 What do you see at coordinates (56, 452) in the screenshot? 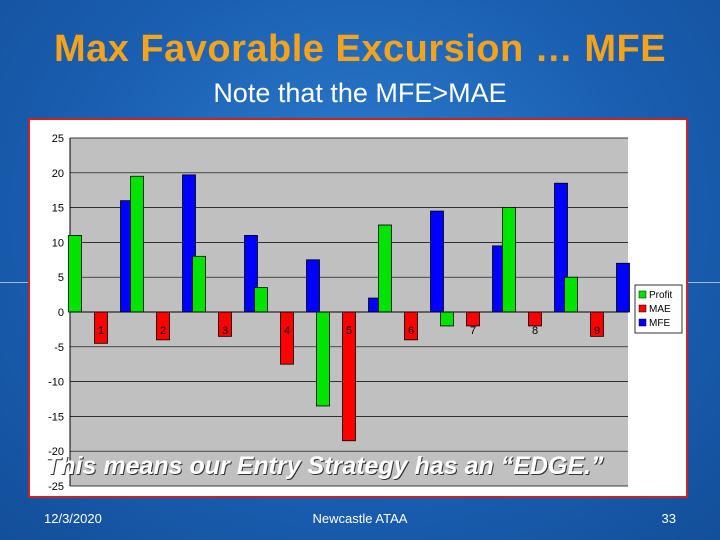
I see `y-tick-label: -20` at bounding box center [56, 452].